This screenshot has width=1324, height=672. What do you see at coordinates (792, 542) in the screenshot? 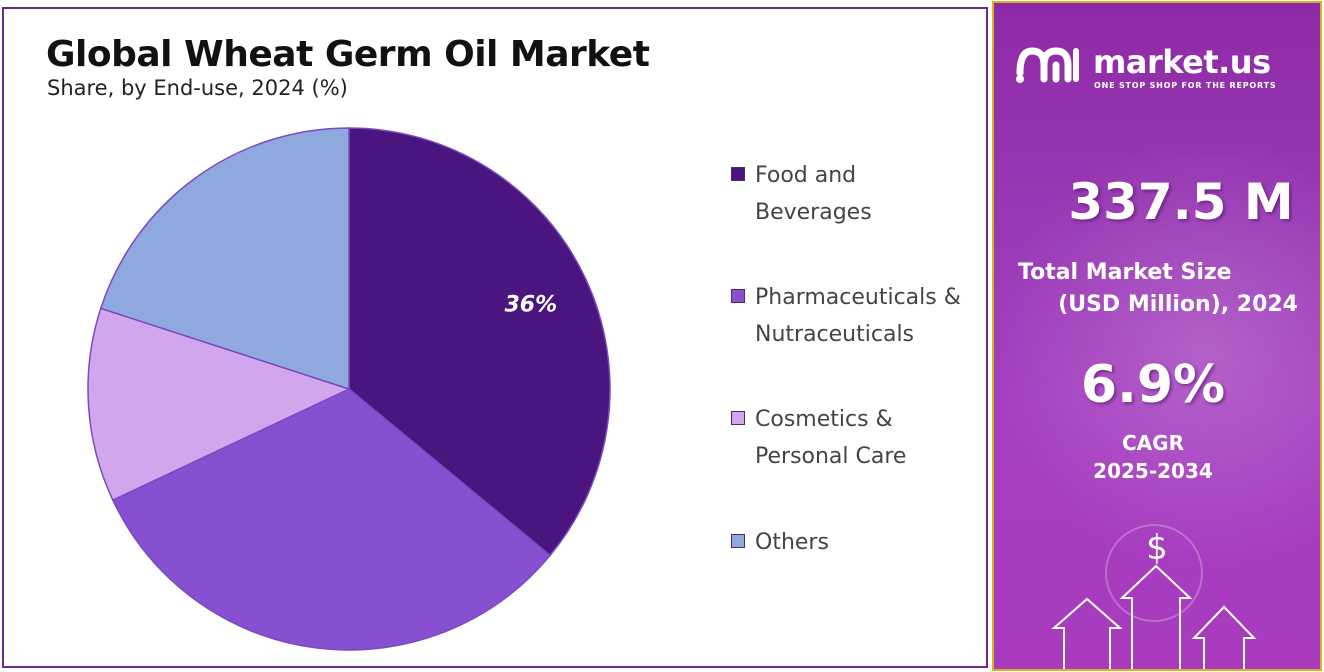
I see `legend-label: Others` at bounding box center [792, 542].